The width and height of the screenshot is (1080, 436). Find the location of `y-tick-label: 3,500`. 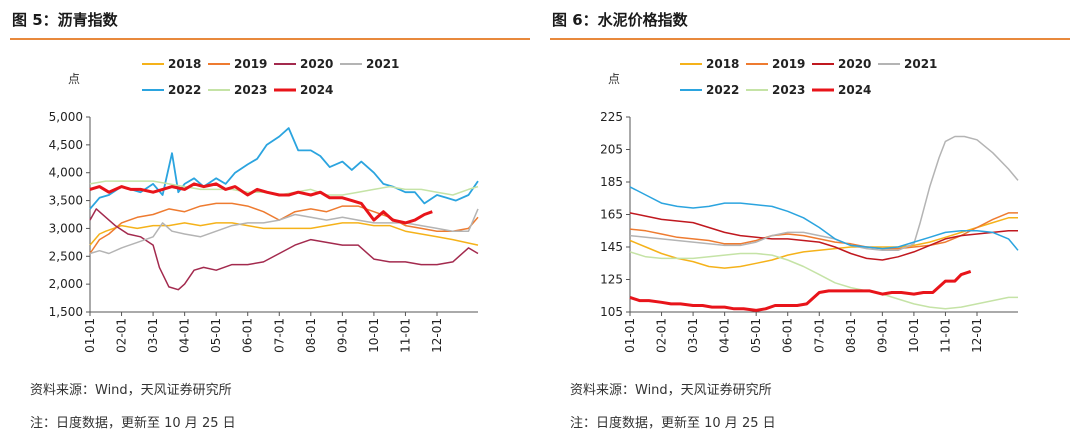

y-tick-label: 3,500 is located at coordinates (66, 201).